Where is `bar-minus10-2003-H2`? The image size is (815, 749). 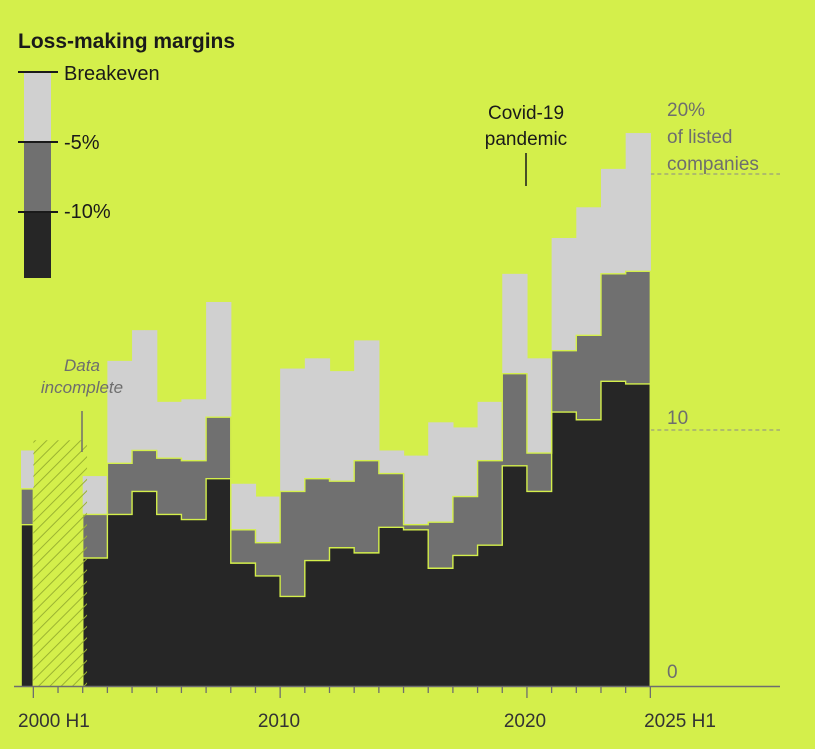 bar-minus10-2003-H2 is located at coordinates (114, 600).